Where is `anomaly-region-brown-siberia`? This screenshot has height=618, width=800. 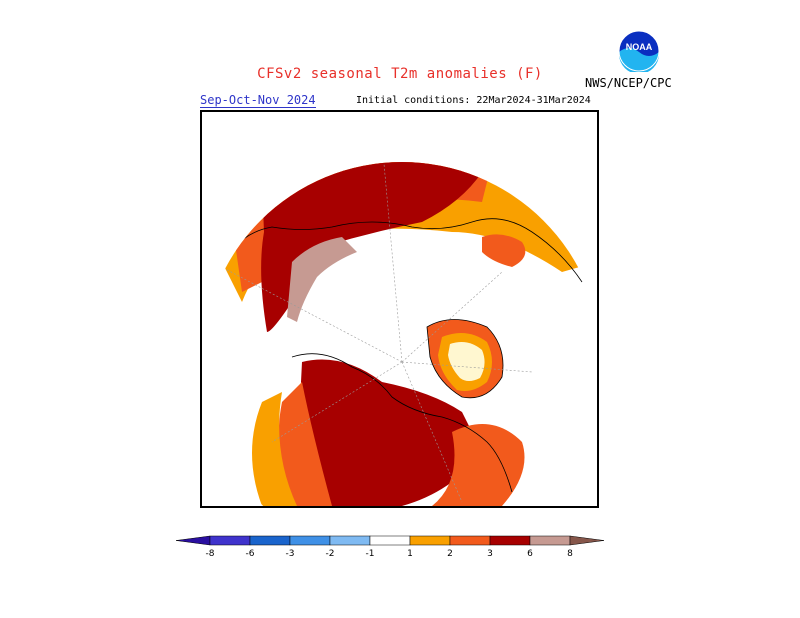
anomaly-region-brown-siberia is located at coordinates (322, 279).